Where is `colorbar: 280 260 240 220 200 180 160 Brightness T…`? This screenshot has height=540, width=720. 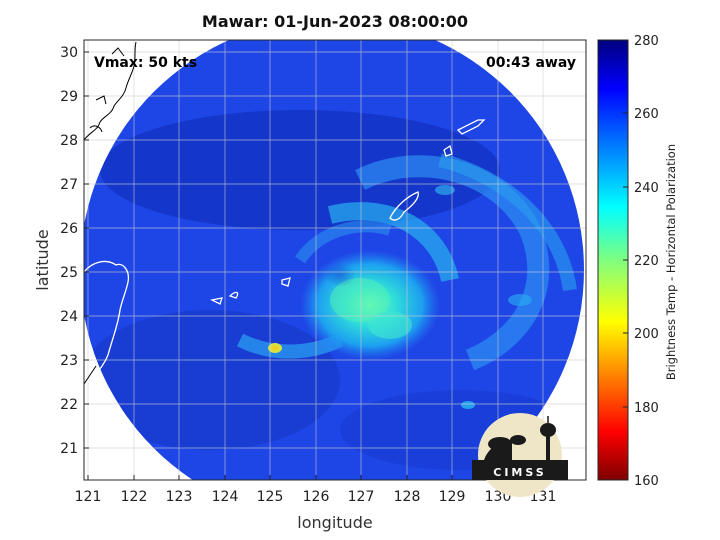 colorbar: 280 260 240 220 200 180 160 Brightness T… is located at coordinates (637, 261).